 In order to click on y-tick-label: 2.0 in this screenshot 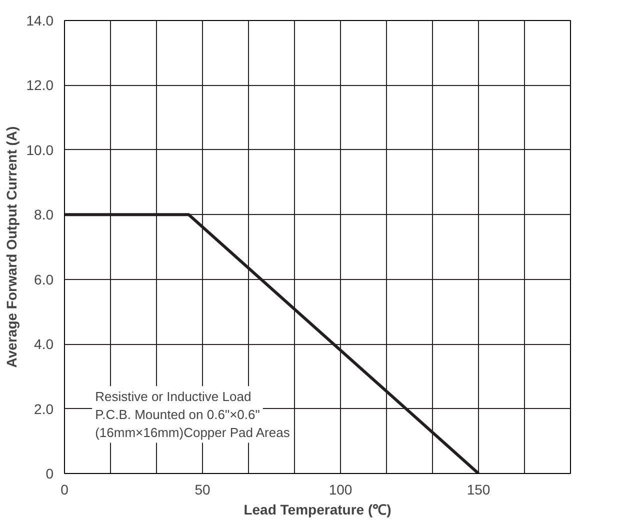, I will do `click(44, 408)`.